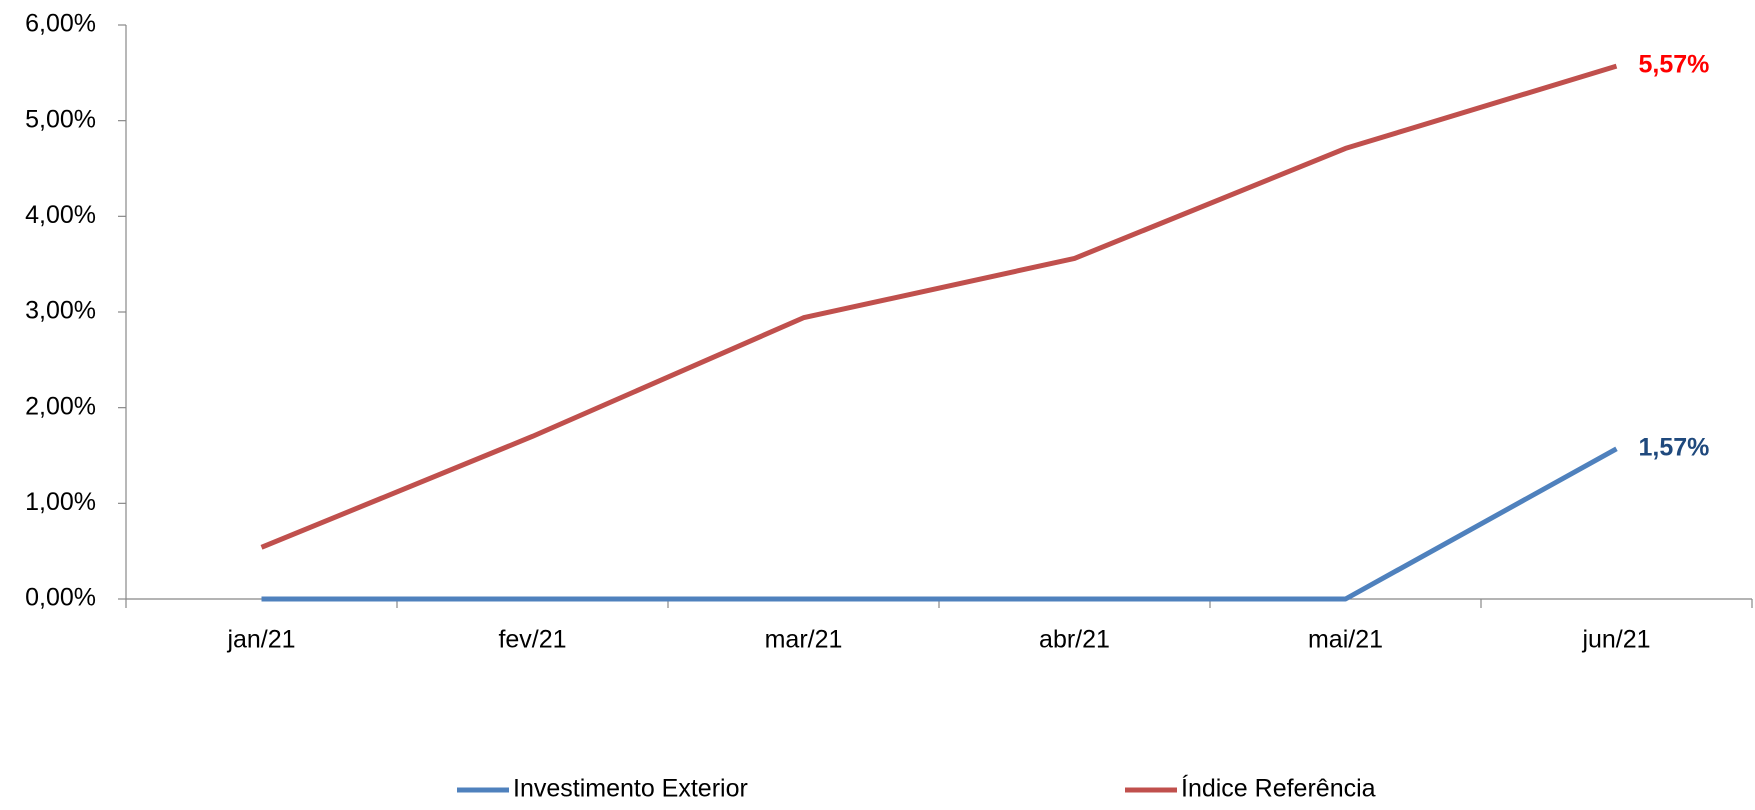 The height and width of the screenshot is (810, 1755). I want to click on x-tick-label: fev/21, so click(532, 640).